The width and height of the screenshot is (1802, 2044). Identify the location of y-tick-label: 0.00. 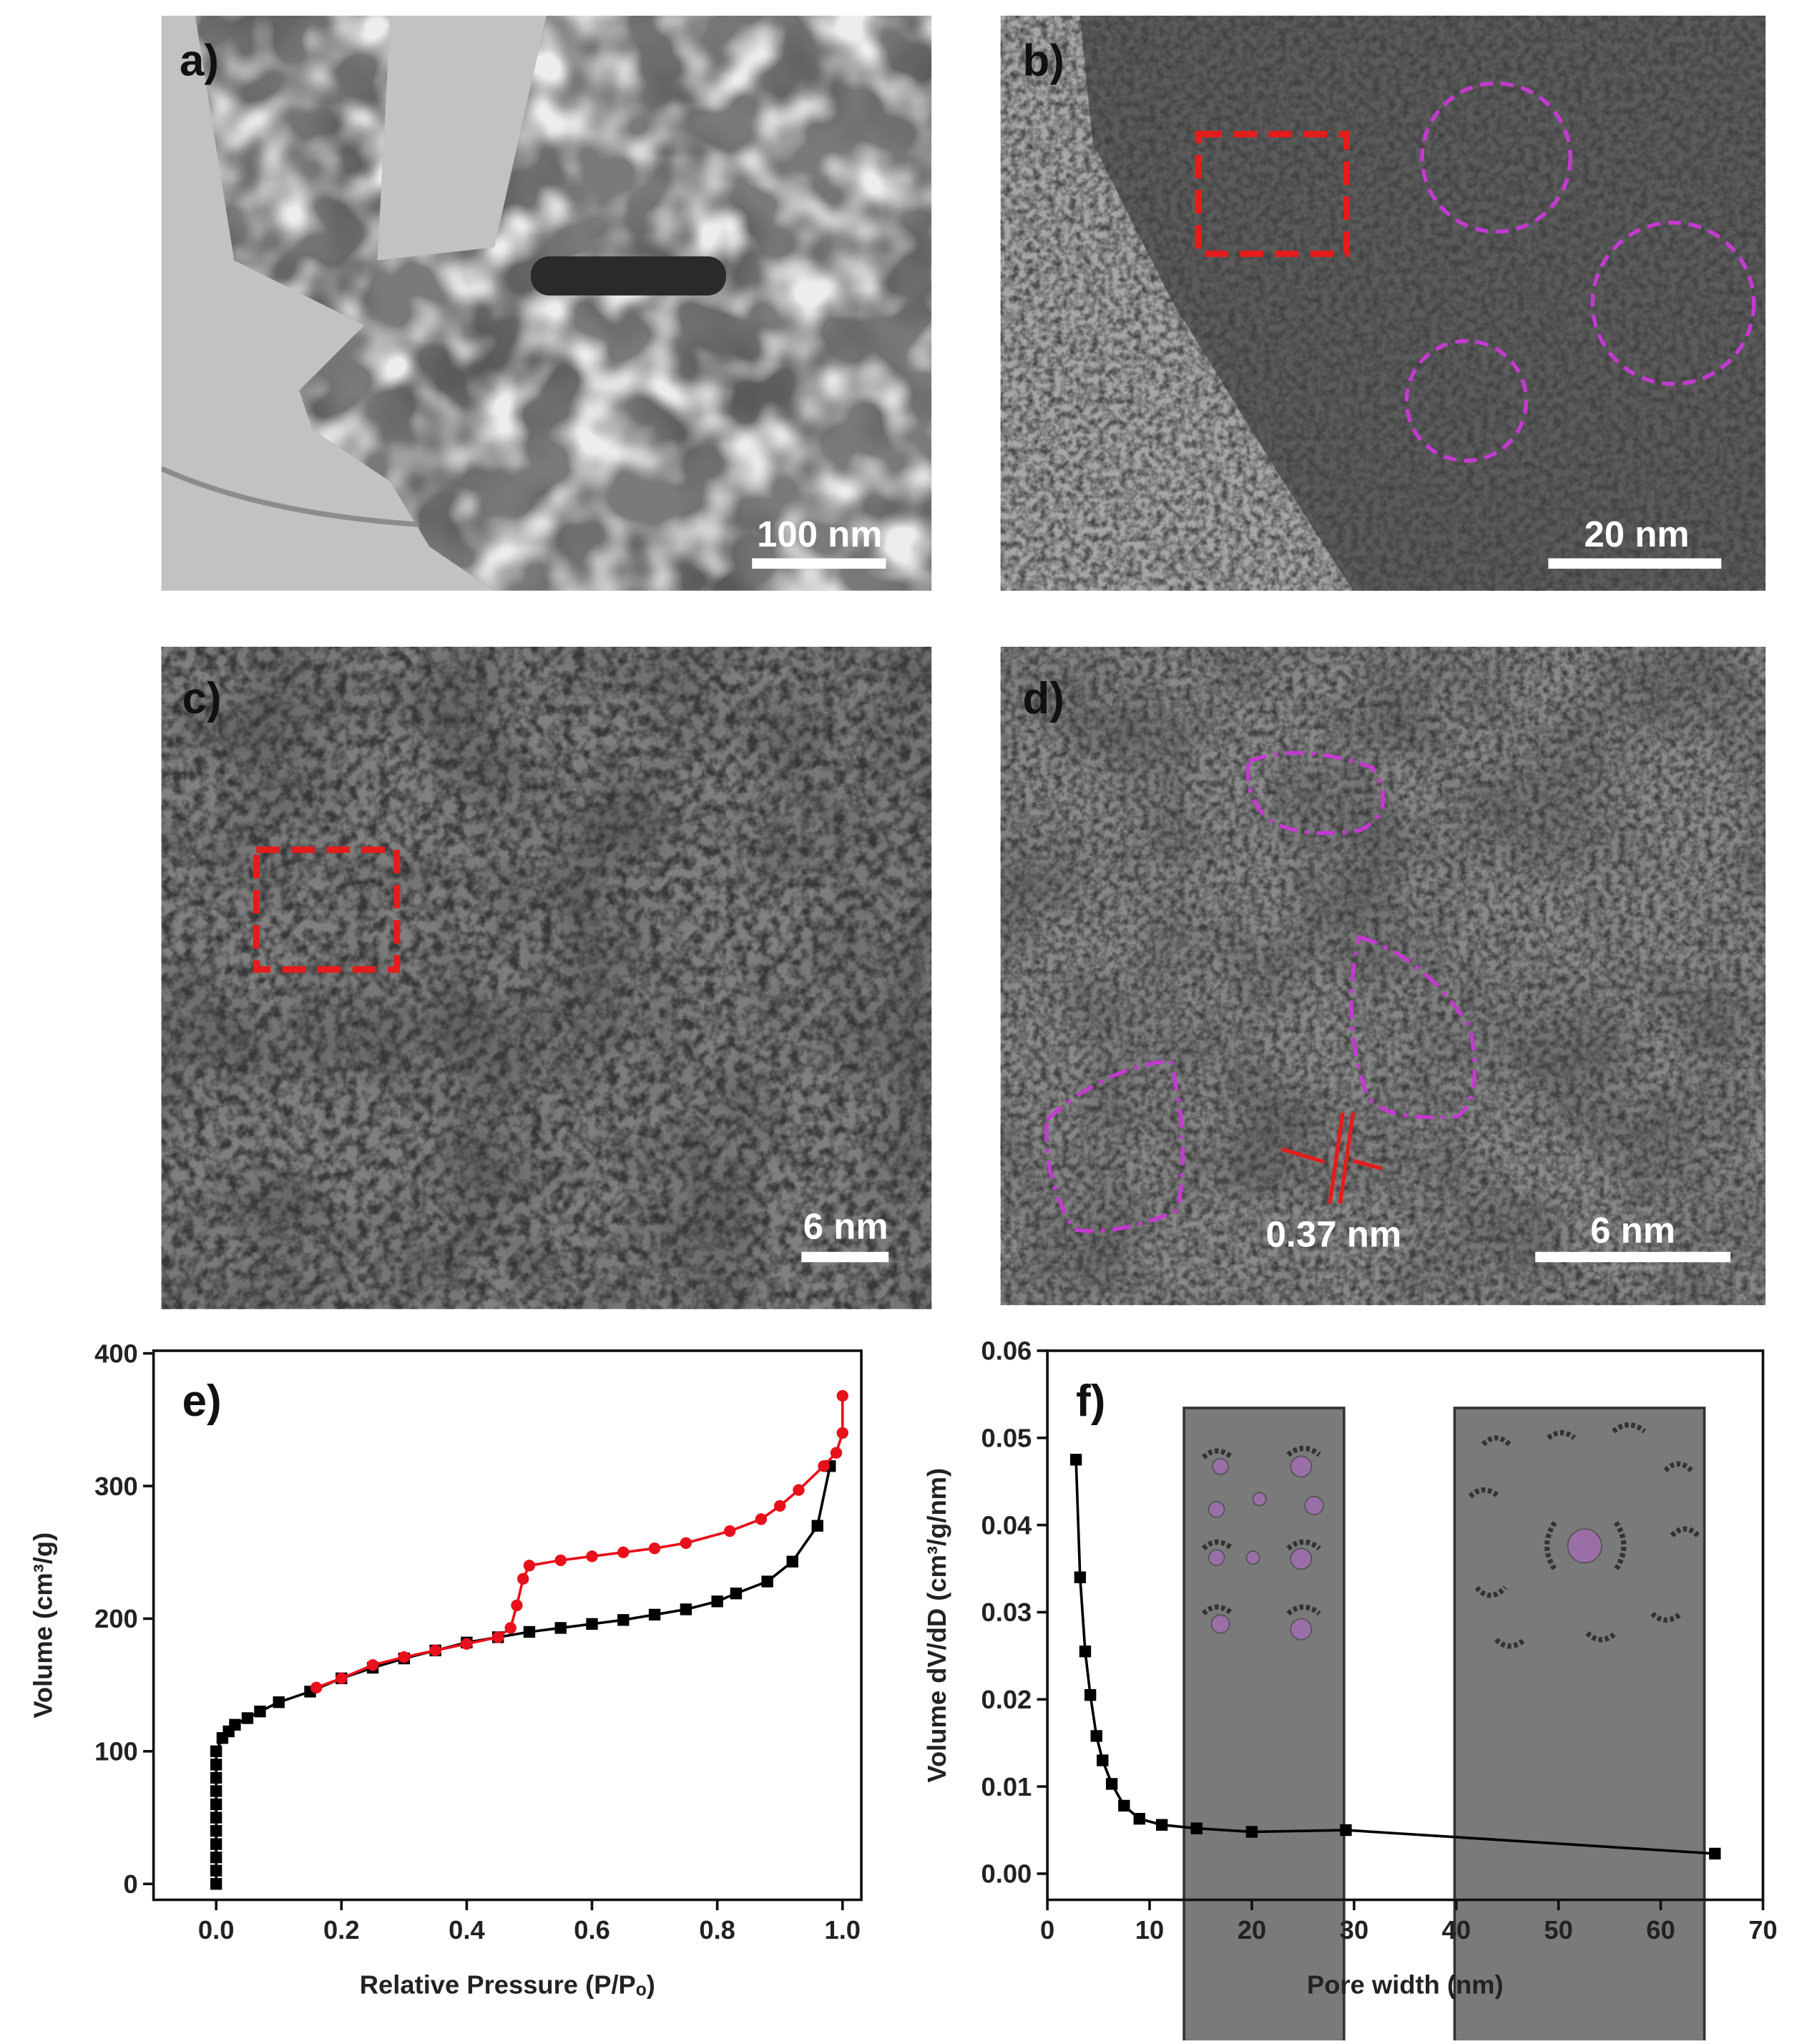
(1006, 1874).